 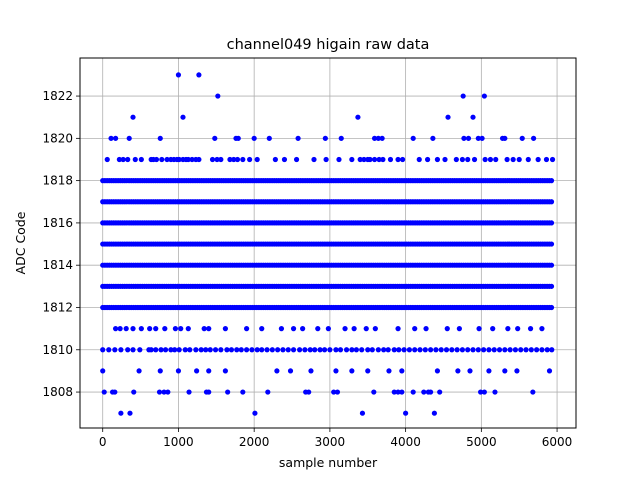 What do you see at coordinates (57, 392) in the screenshot?
I see `y-tick-label: 1808` at bounding box center [57, 392].